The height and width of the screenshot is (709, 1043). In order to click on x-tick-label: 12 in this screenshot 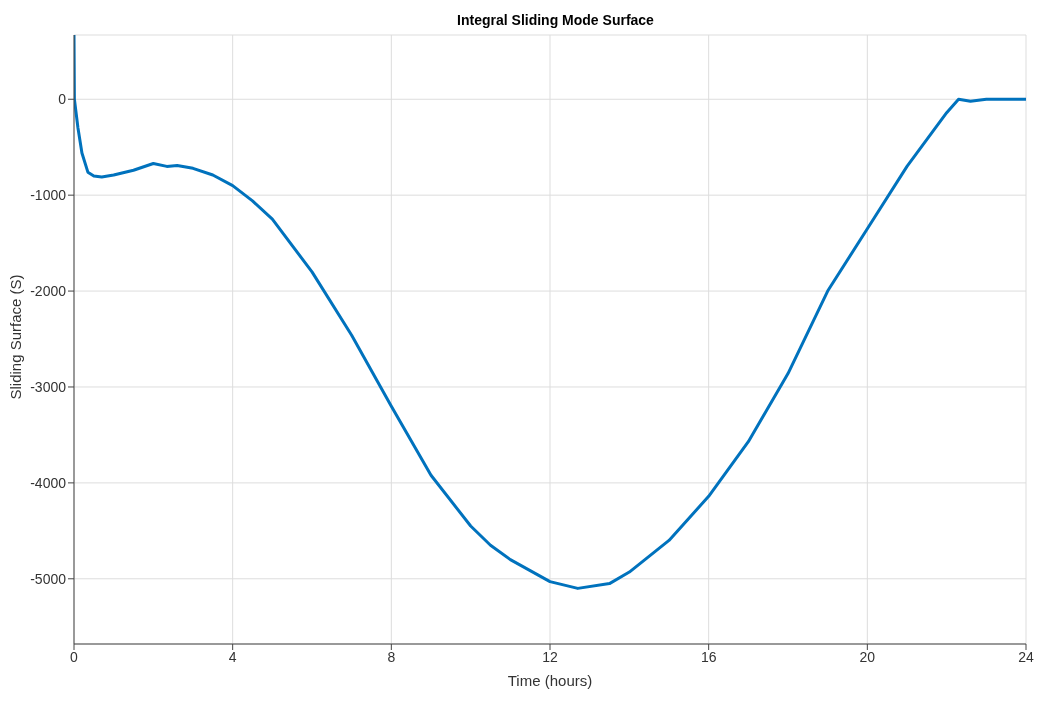, I will do `click(550, 656)`.